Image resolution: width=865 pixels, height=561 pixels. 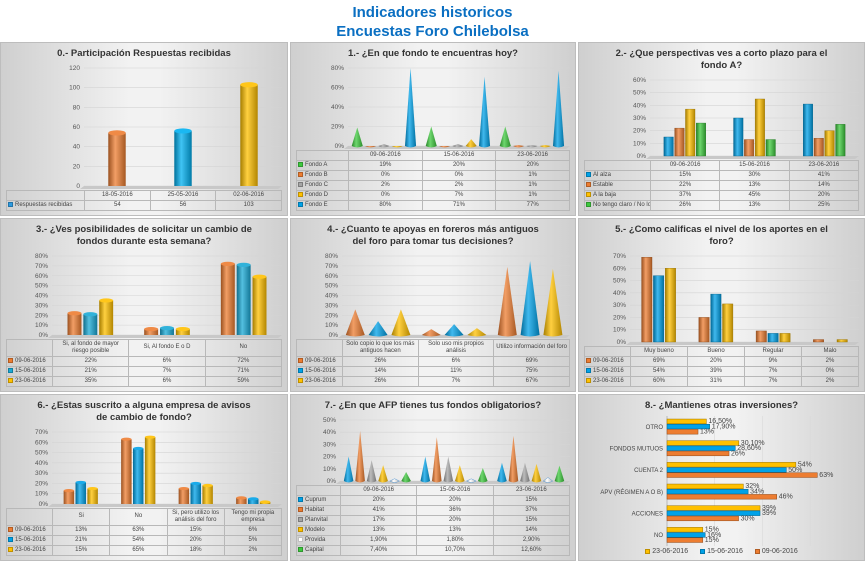 I want to click on series-name: Estable, so click(x=603, y=184).